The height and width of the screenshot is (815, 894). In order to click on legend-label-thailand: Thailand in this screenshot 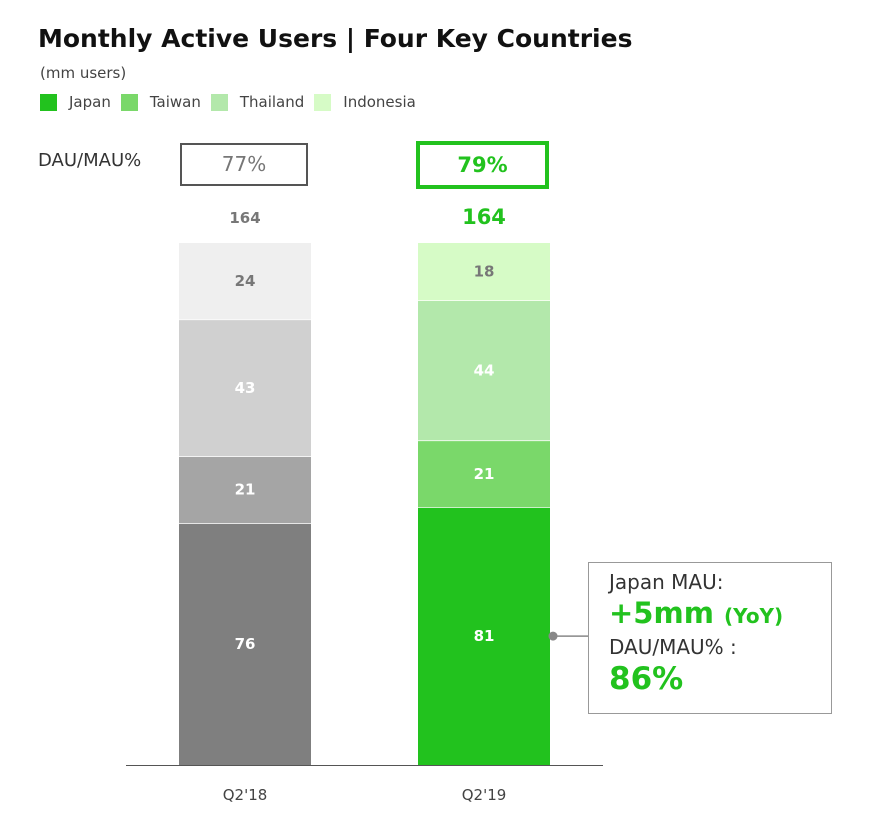, I will do `click(272, 102)`.